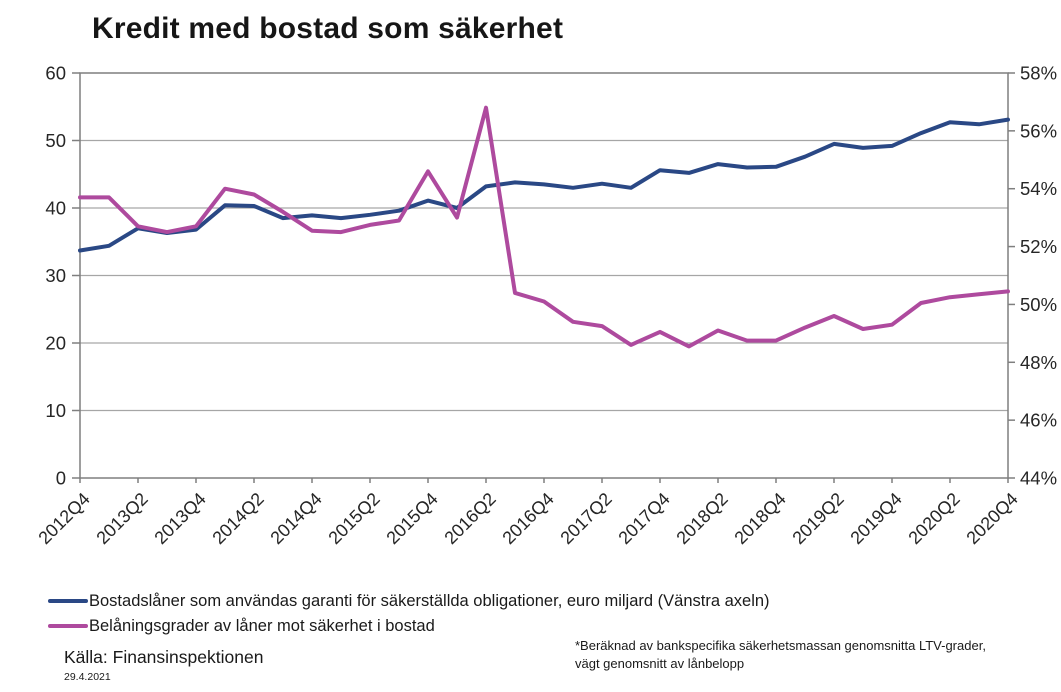 The width and height of the screenshot is (1061, 692). I want to click on left-axis-label: 50, so click(55, 140).